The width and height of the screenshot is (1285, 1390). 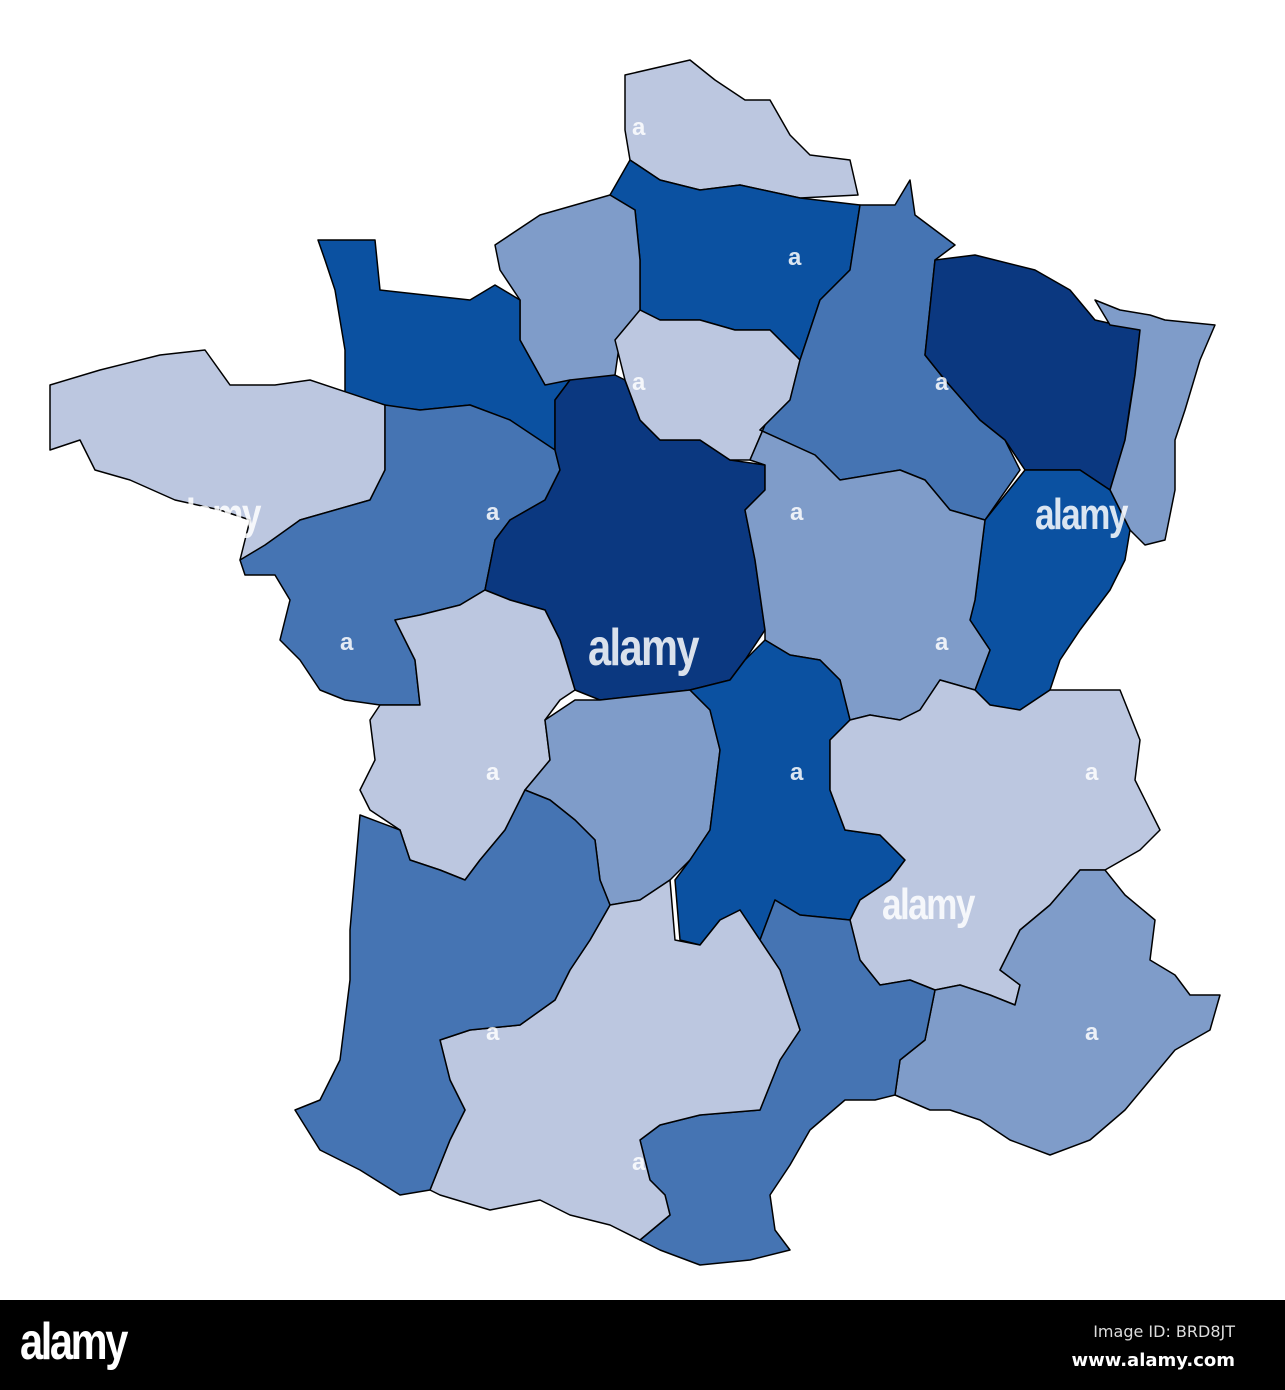 What do you see at coordinates (74, 1342) in the screenshot?
I see `alamy-logo: alamy` at bounding box center [74, 1342].